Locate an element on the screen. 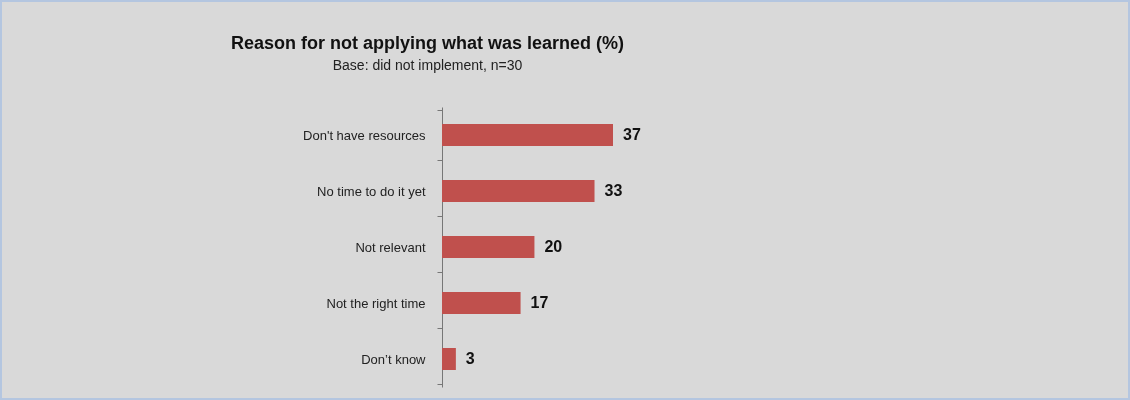 The image size is (1130, 400). data-label: 33 is located at coordinates (613, 190).